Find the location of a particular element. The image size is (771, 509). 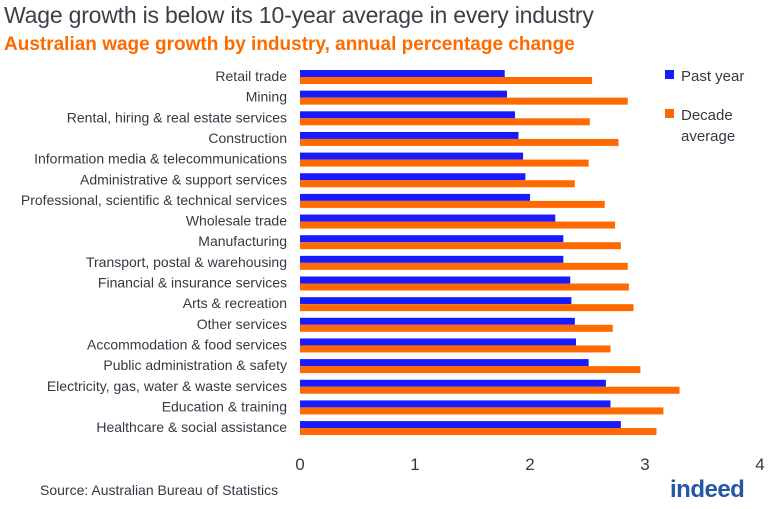

category-label: Retail trade is located at coordinates (251, 76).